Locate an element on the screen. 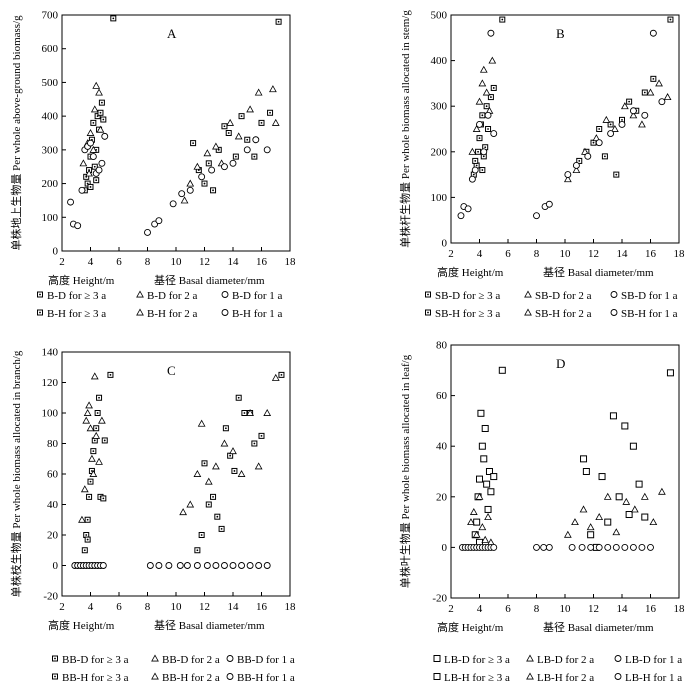  x-tick-label: 10 is located at coordinates (177, 262).